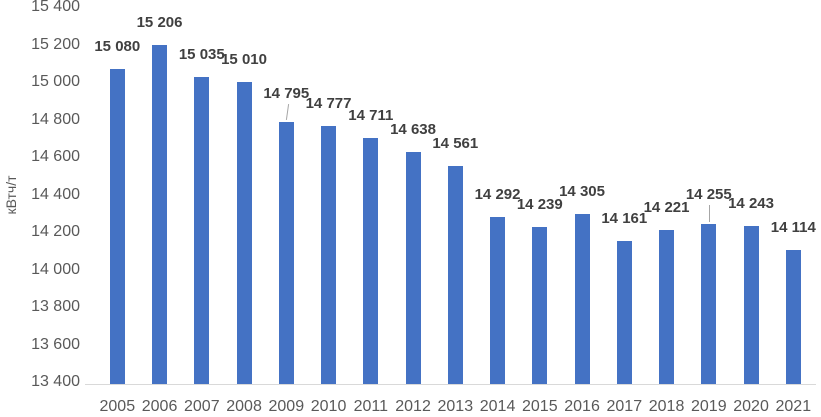 Image resolution: width=821 pixels, height=417 pixels. Describe the element at coordinates (329, 254) in the screenshot. I see `bar-2010` at that location.